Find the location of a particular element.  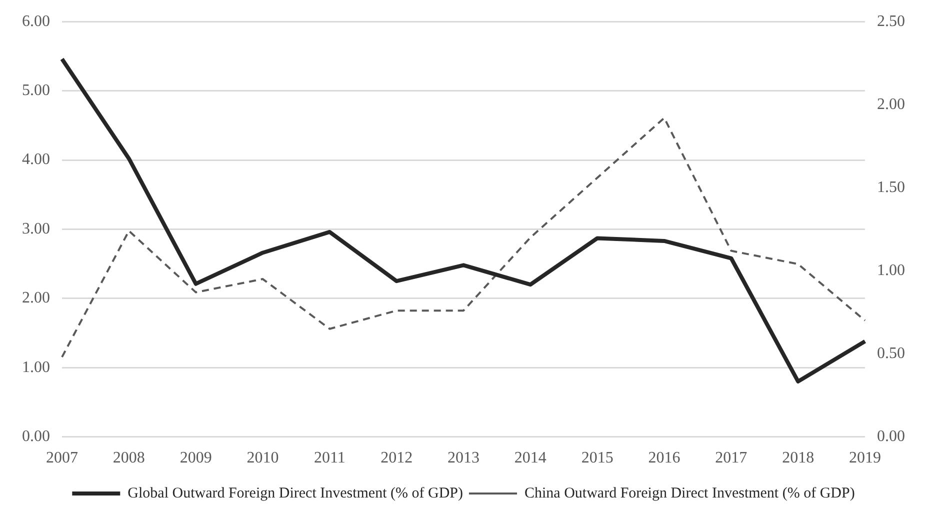

x-tick-label: 2018 is located at coordinates (798, 458).